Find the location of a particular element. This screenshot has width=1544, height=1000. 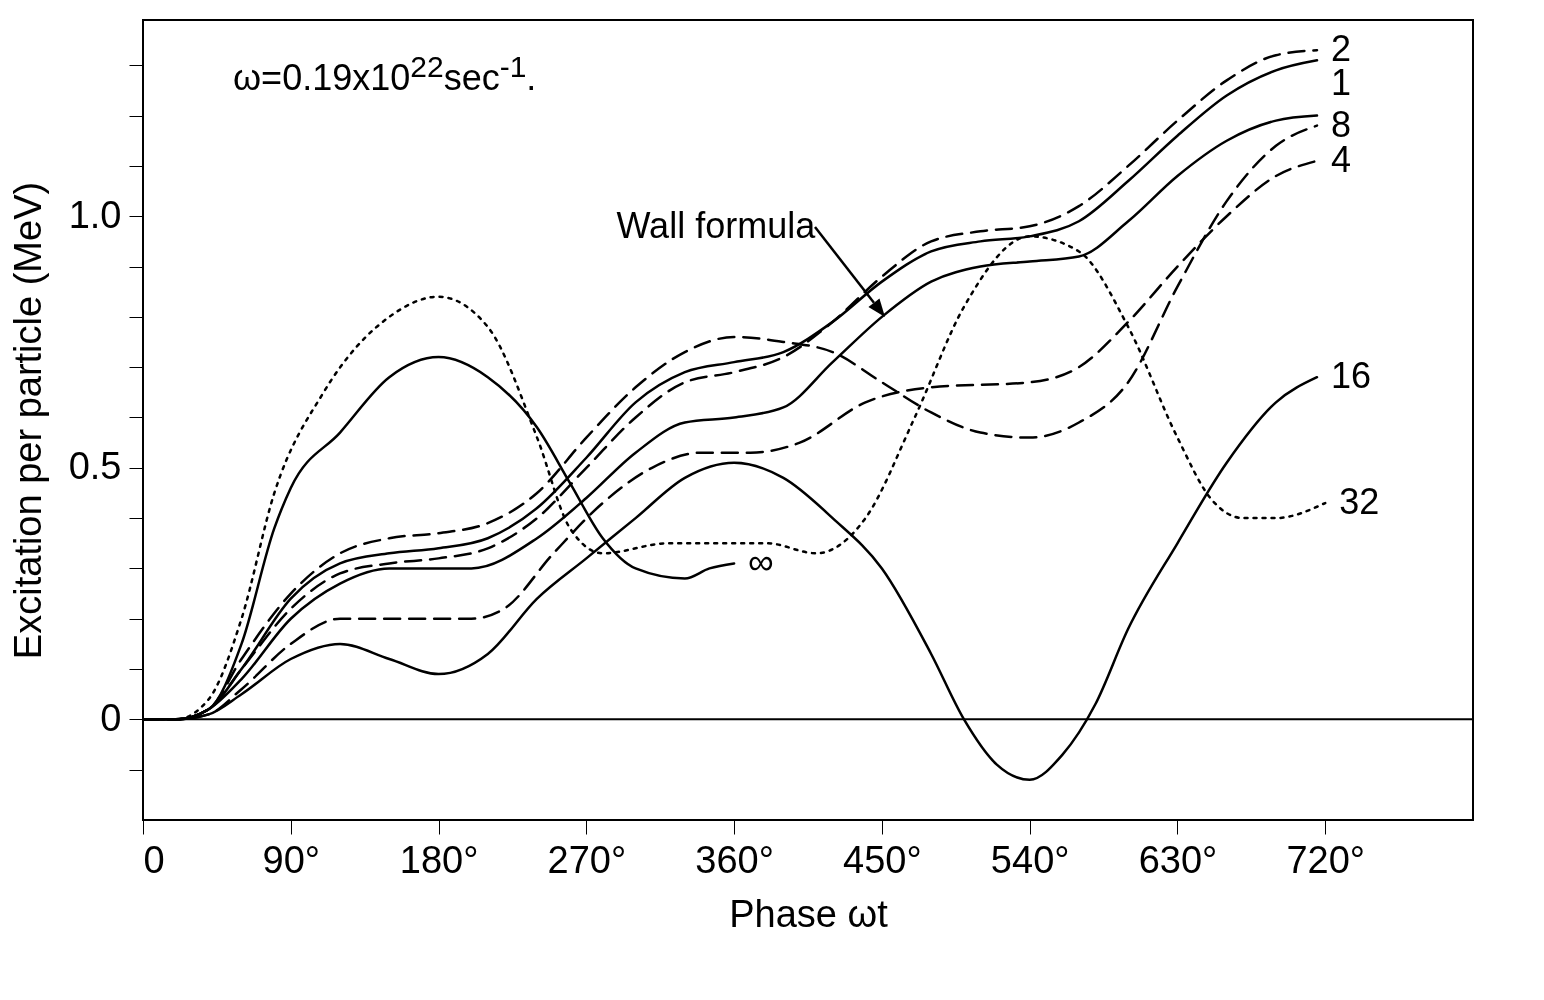

x-axis-title: Phase ωt is located at coordinates (809, 913).